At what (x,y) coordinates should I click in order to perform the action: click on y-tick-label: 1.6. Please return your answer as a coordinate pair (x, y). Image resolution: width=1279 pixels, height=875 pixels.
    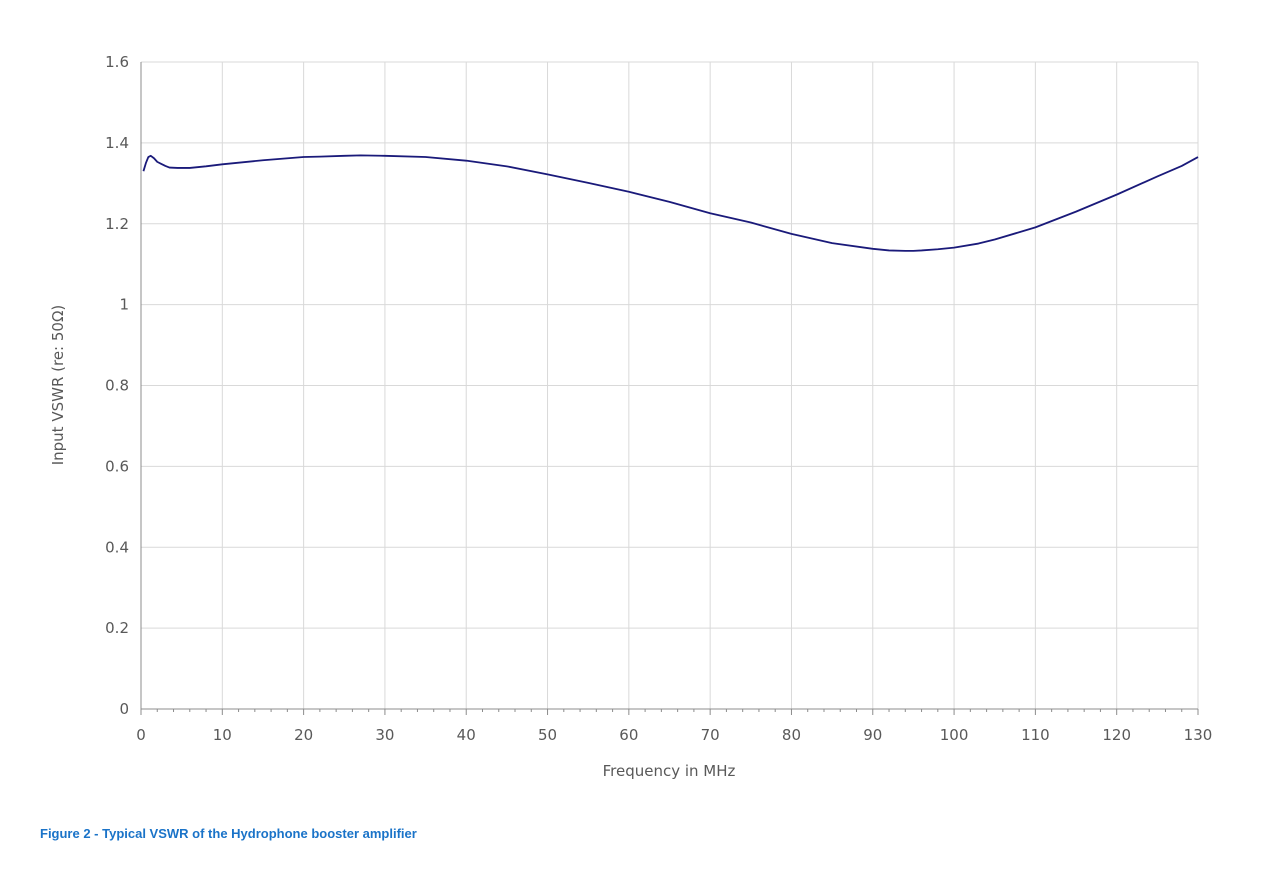
    Looking at the image, I should click on (117, 62).